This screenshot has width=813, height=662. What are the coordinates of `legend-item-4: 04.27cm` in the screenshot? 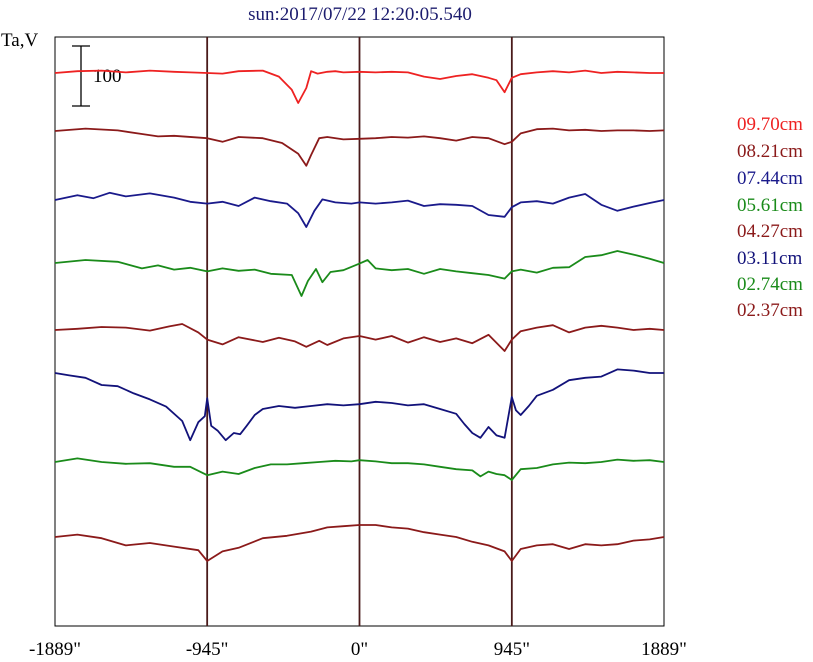 It's located at (770, 231).